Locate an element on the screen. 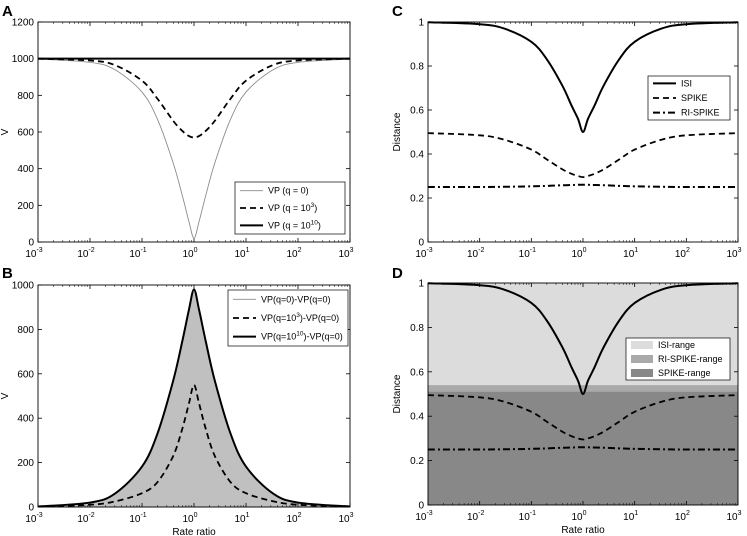 This screenshot has width=747, height=536. legend: VP (q = 0) VP (q = 103) VP (q = 1010) is located at coordinates (290, 208).